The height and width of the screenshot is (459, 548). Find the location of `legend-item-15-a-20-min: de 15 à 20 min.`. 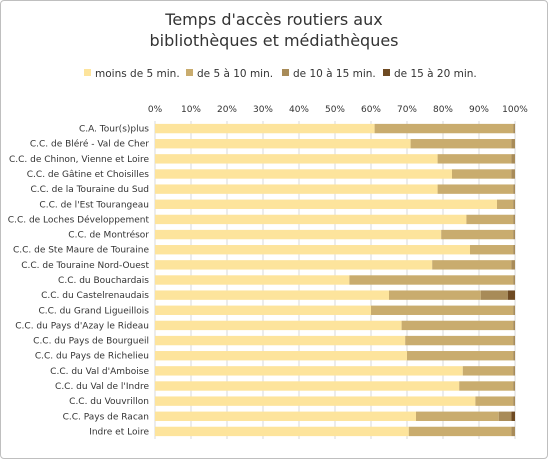

legend-item-15-a-20-min: de 15 à 20 min. is located at coordinates (430, 74).